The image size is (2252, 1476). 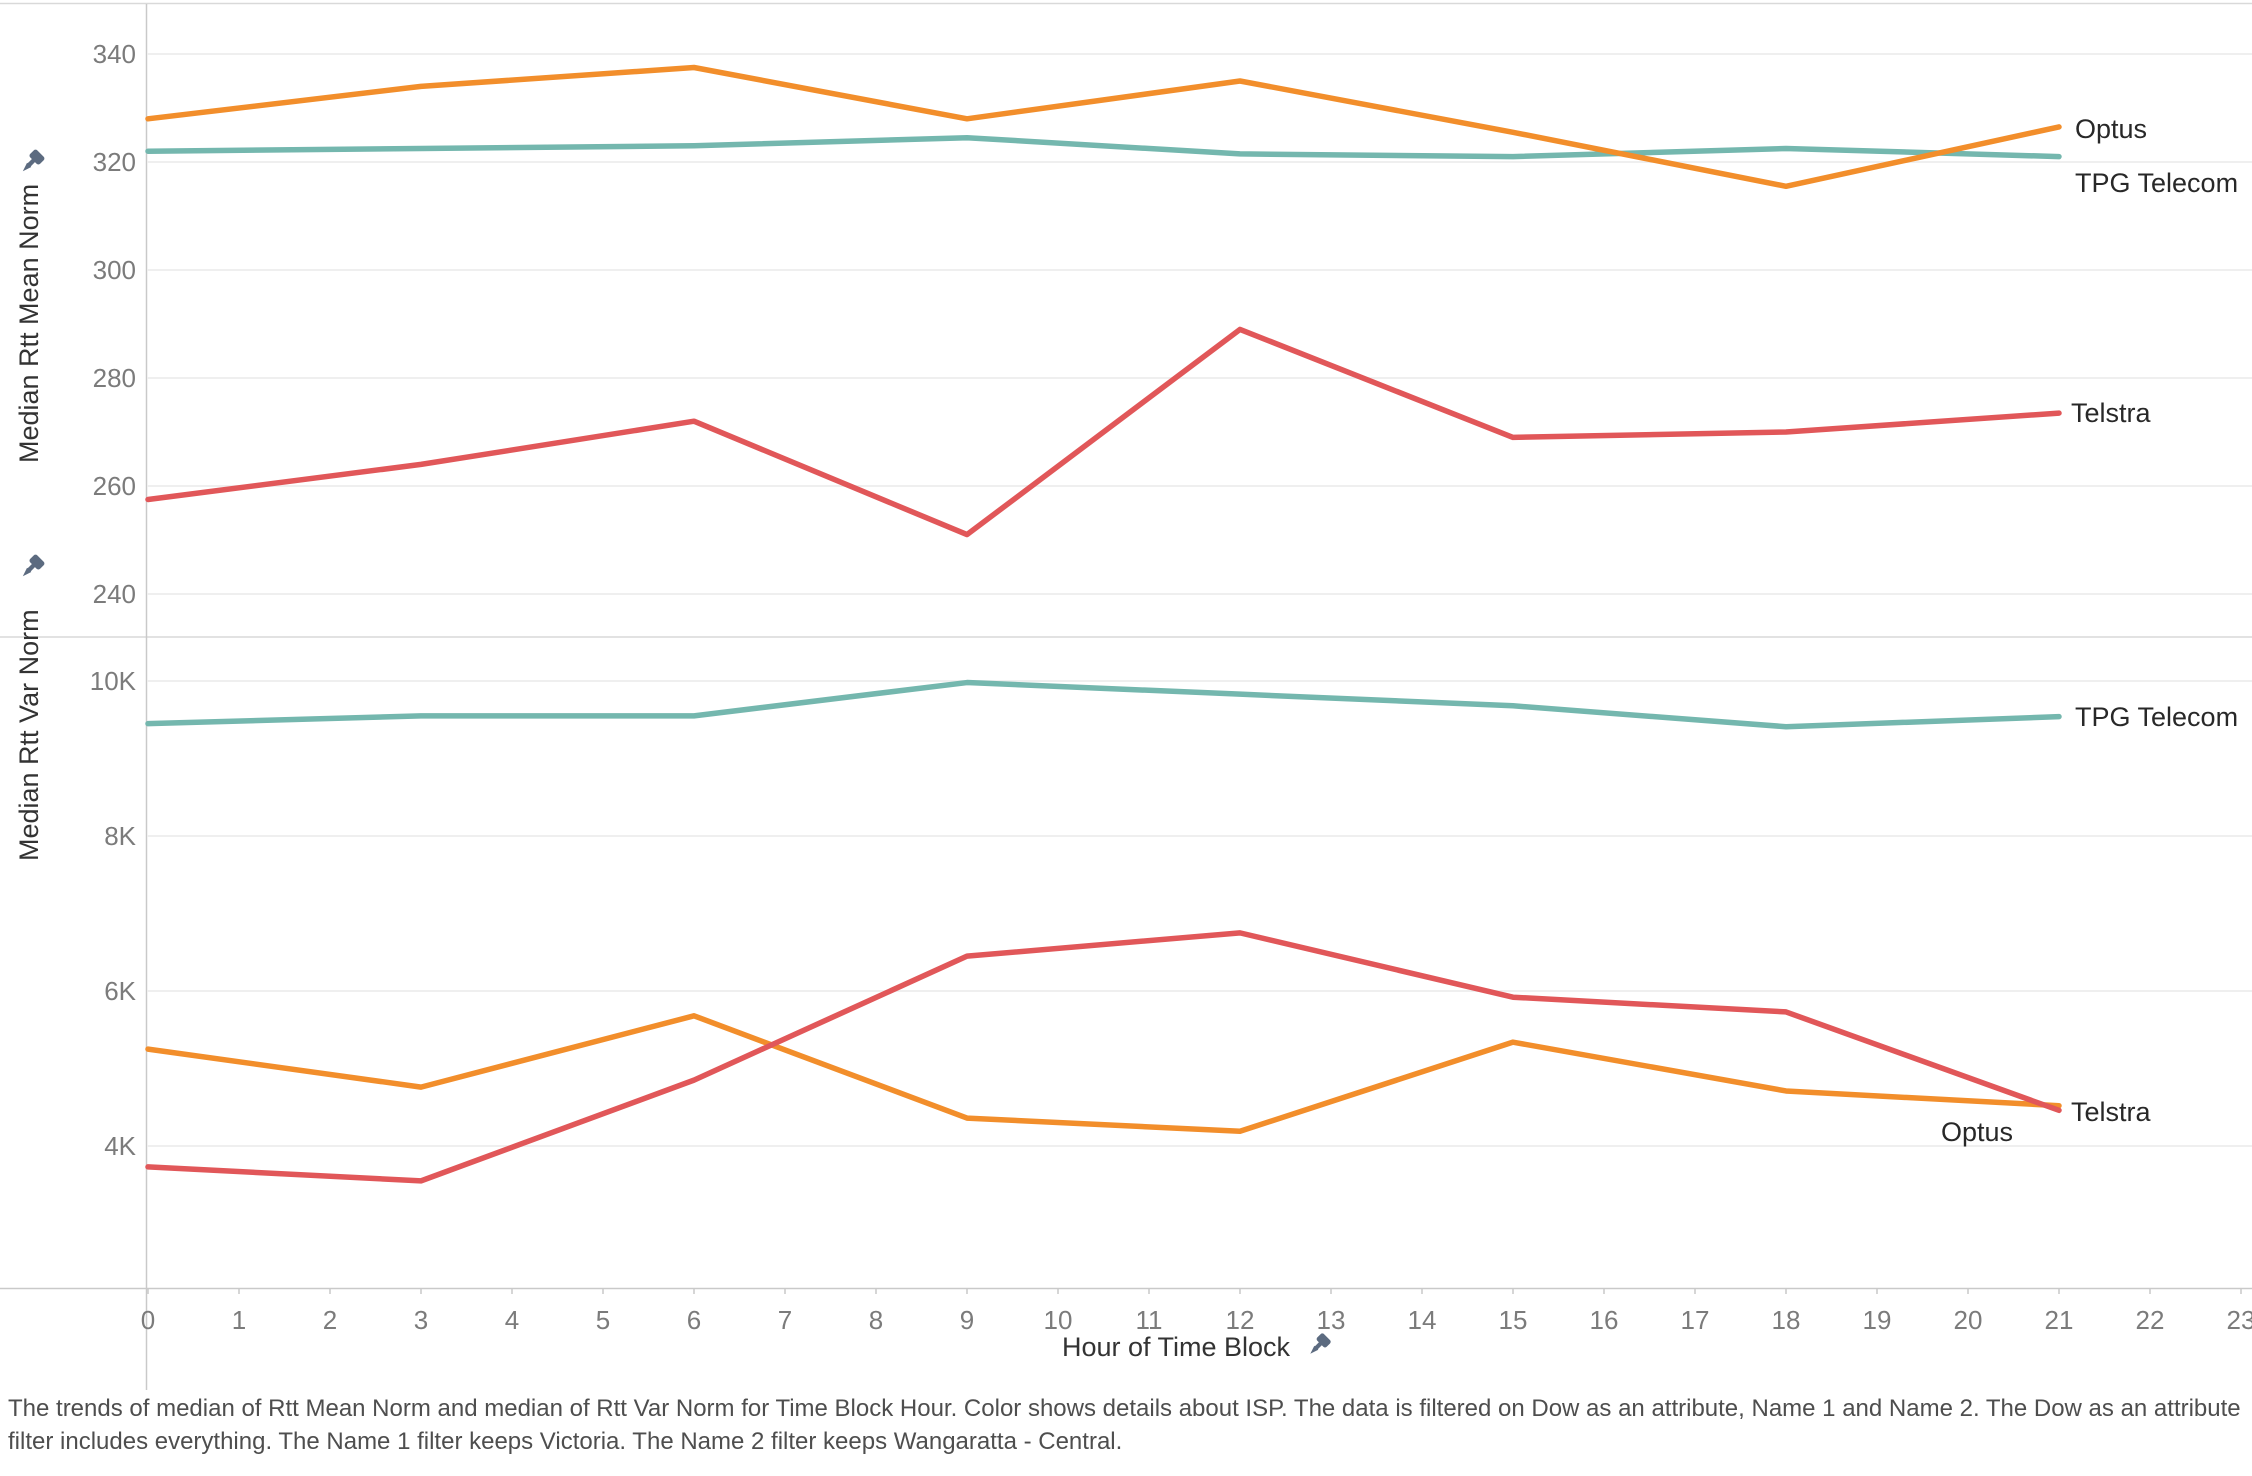 I want to click on series-line-var-telstra, so click(x=1103, y=1057).